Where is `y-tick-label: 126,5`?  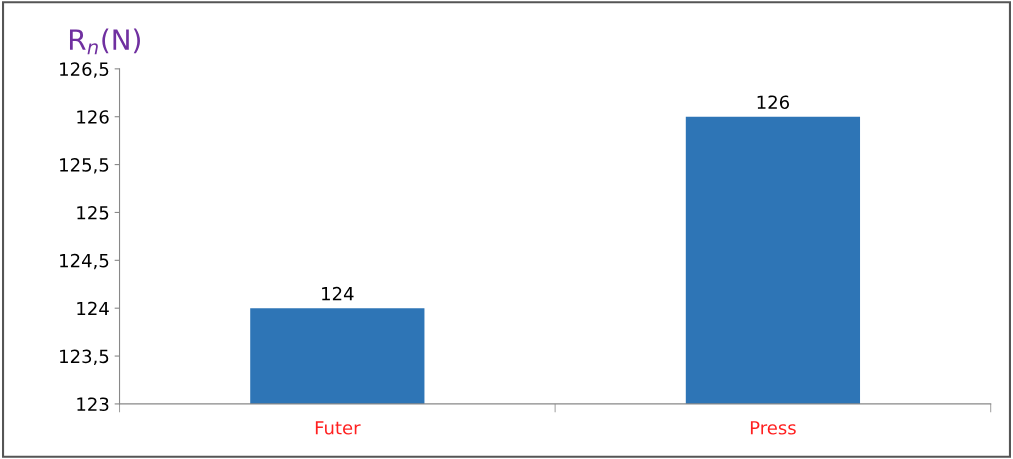
y-tick-label: 126,5 is located at coordinates (84, 70).